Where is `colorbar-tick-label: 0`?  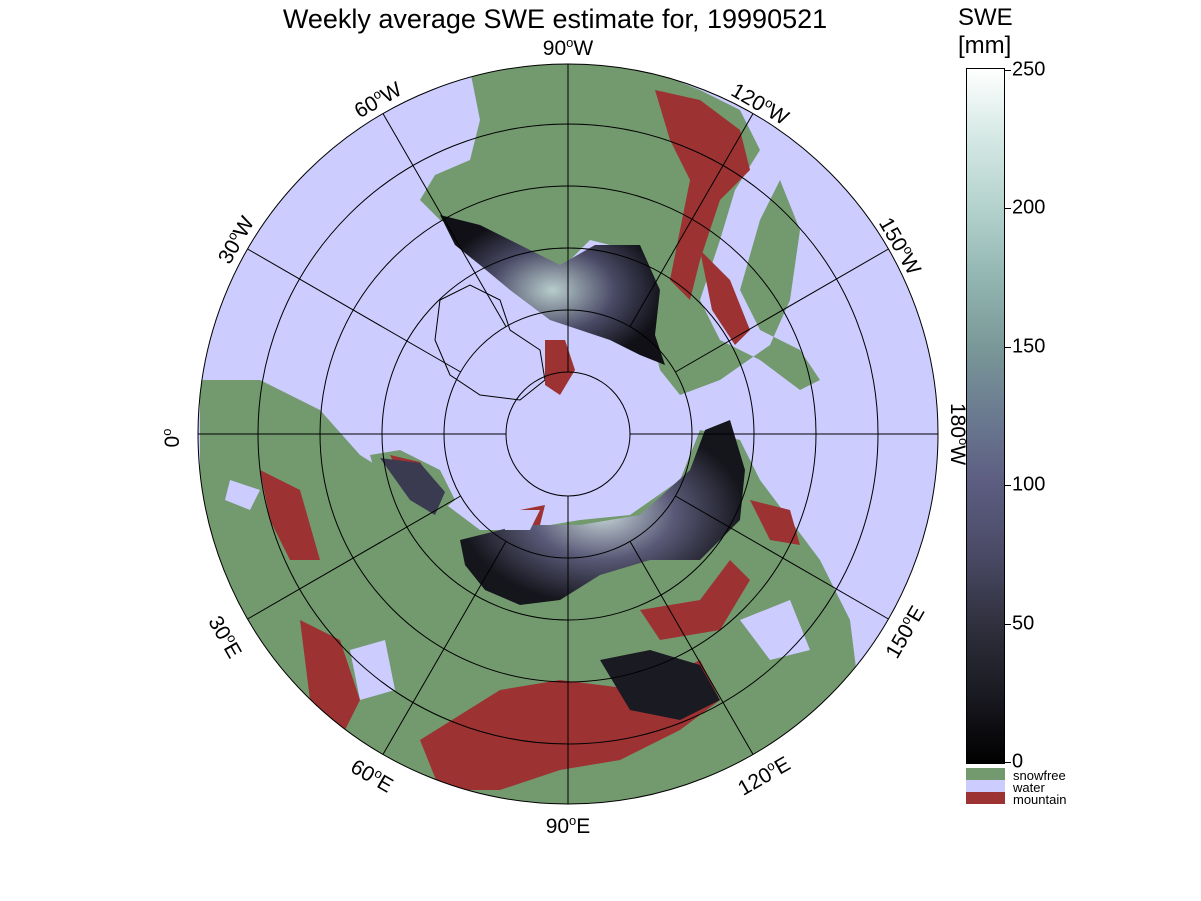
colorbar-tick-label: 0 is located at coordinates (1018, 761).